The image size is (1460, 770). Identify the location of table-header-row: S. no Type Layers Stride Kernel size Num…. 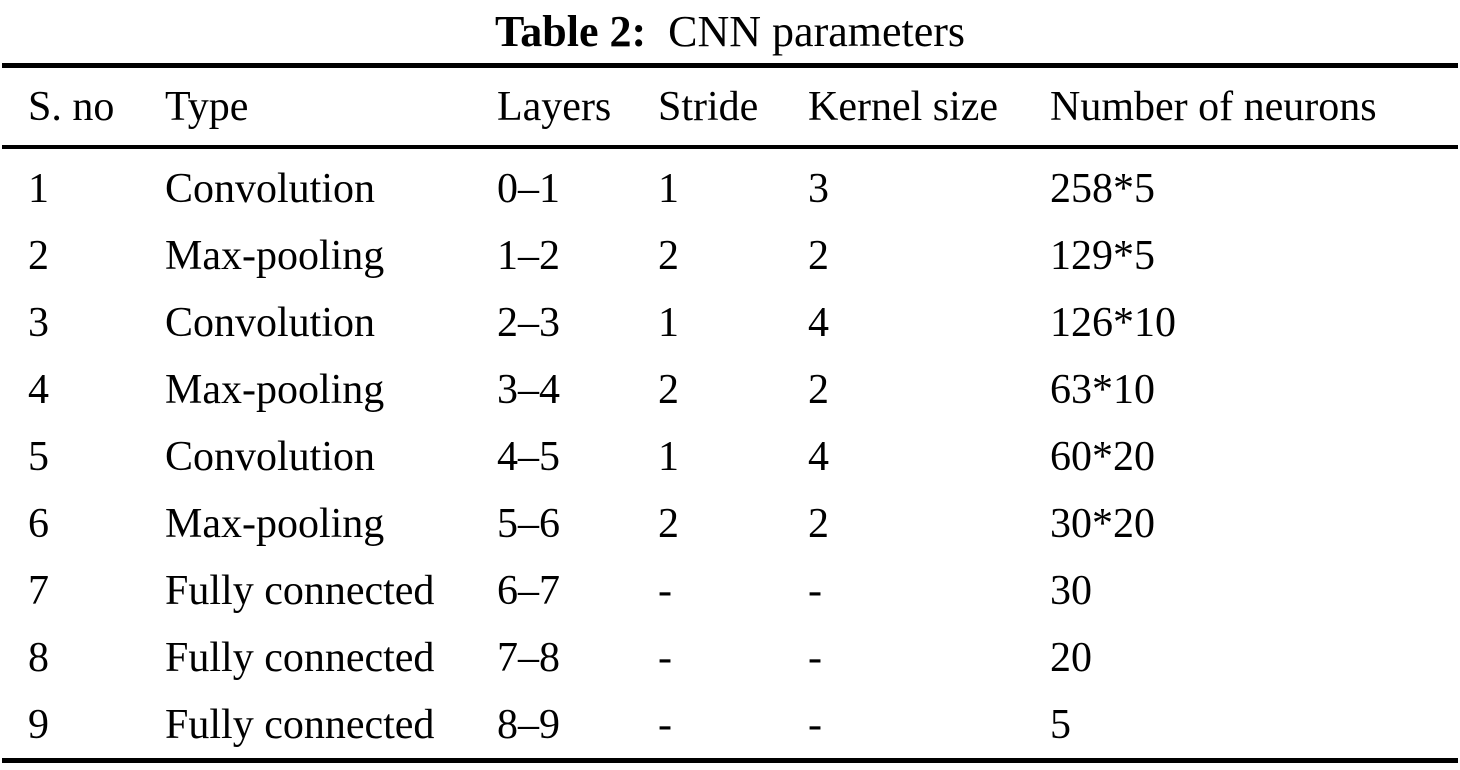
(730, 106).